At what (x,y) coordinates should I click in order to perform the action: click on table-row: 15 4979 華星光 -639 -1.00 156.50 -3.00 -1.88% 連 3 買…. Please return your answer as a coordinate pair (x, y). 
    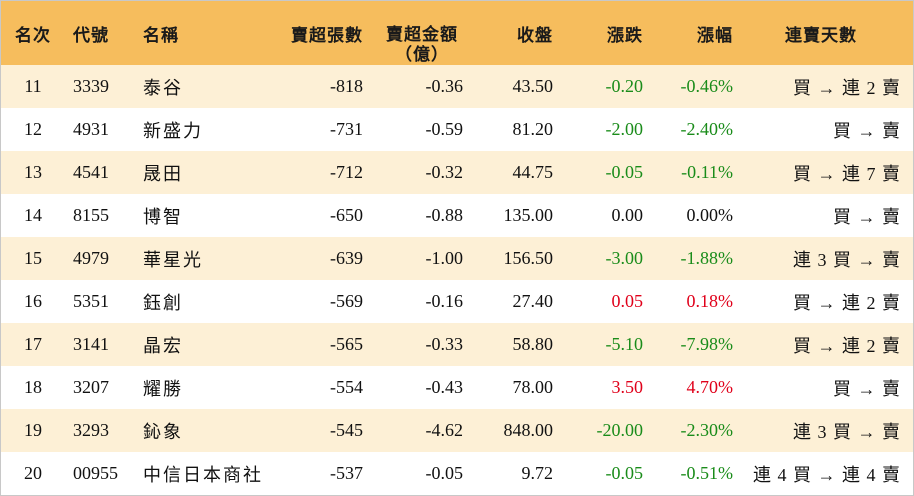
    Looking at the image, I should click on (457, 258).